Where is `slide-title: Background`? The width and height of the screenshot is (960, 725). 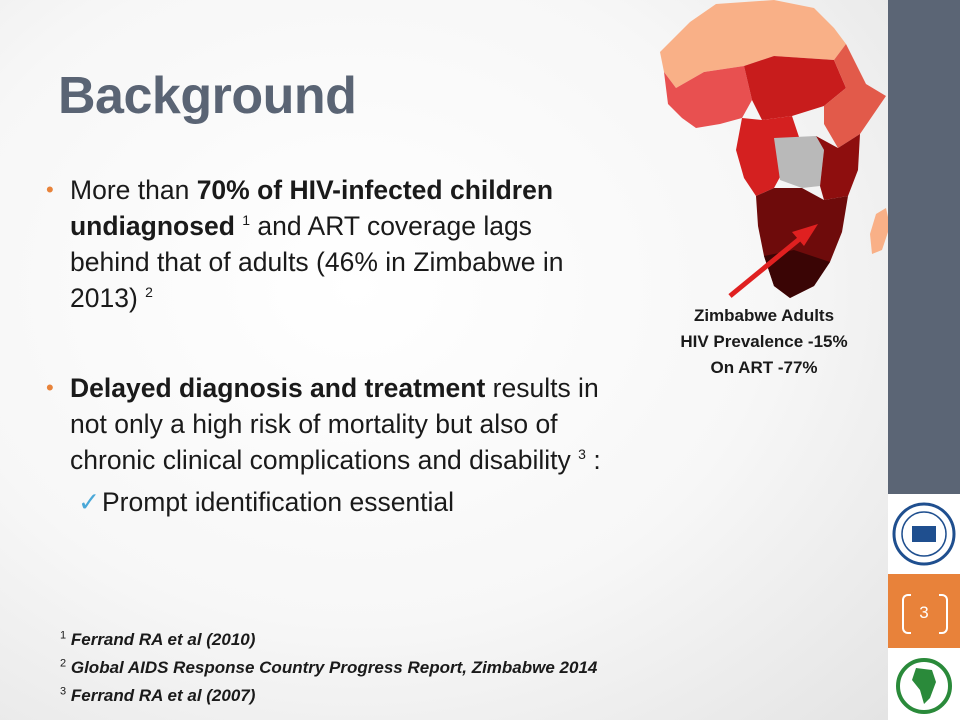 slide-title: Background is located at coordinates (207, 96).